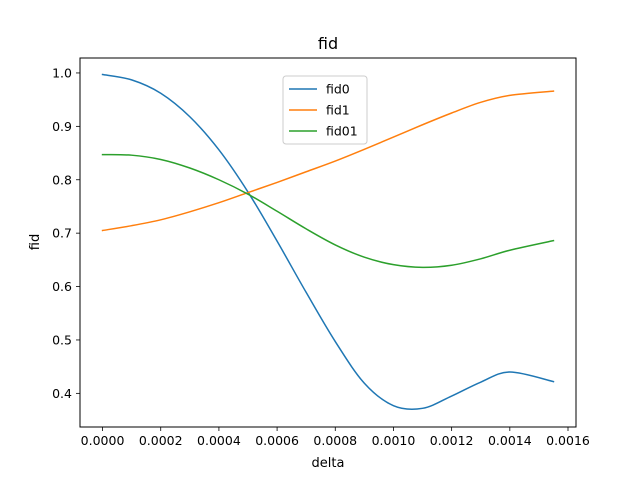 The width and height of the screenshot is (640, 480). What do you see at coordinates (62, 393) in the screenshot?
I see `y-tick-label: 0.4` at bounding box center [62, 393].